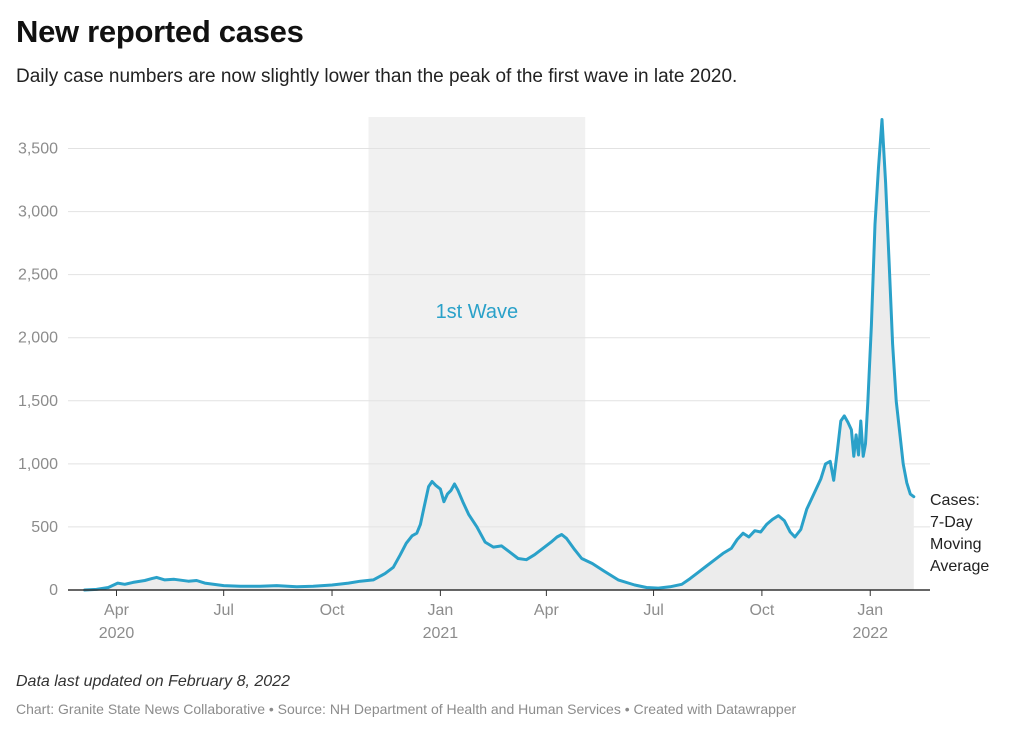  Describe the element at coordinates (956, 544) in the screenshot. I see `series-label: Moving` at that location.